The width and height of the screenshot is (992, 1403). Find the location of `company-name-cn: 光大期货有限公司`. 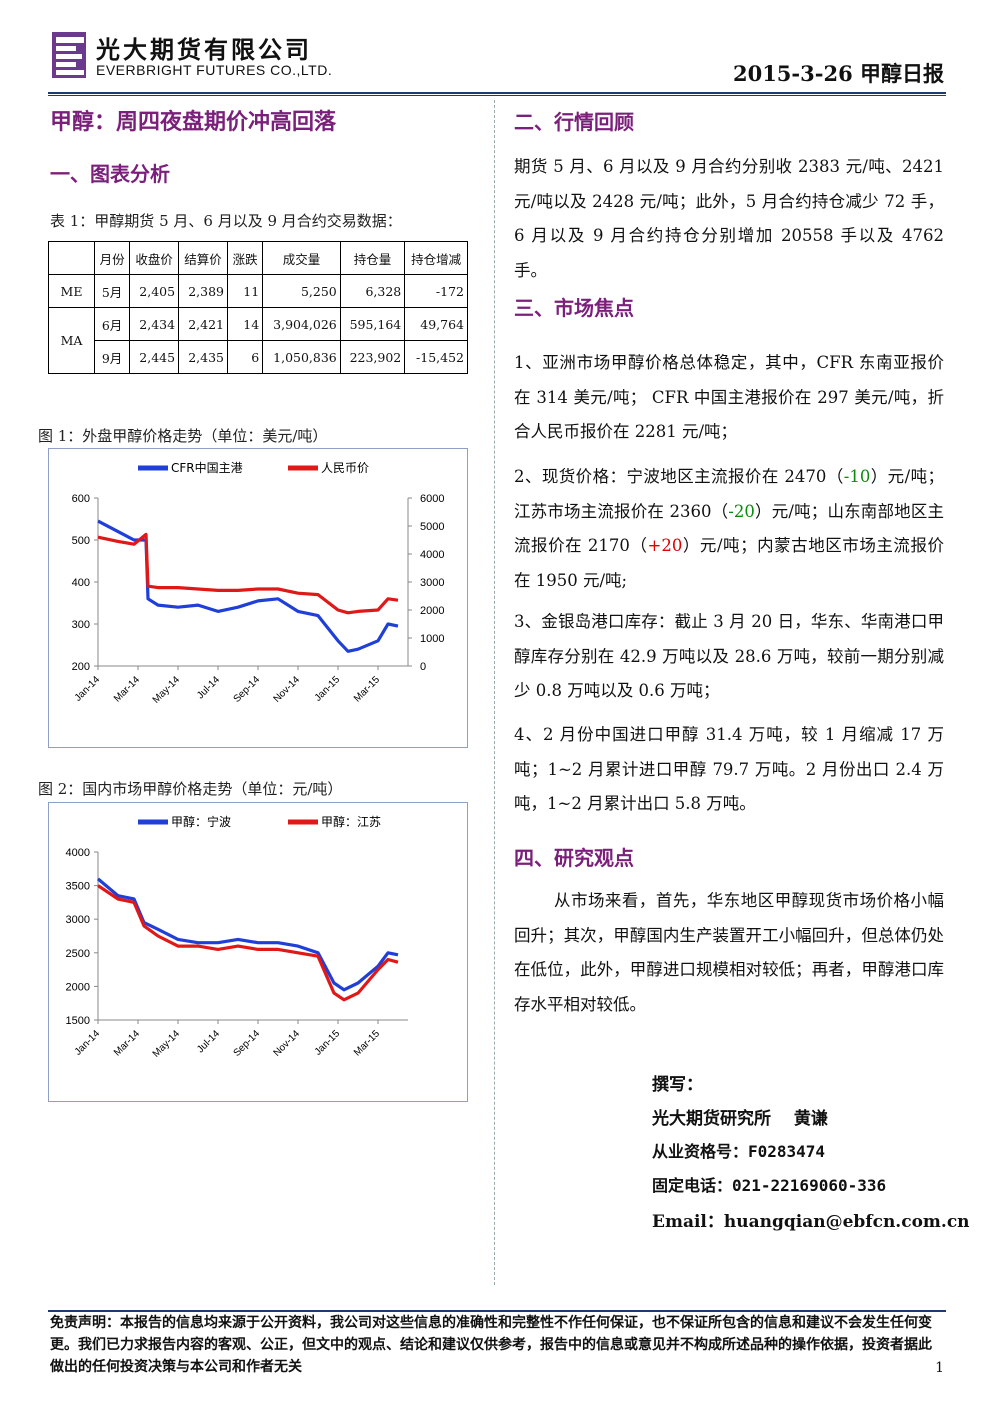

company-name-cn: 光大期货有限公司 is located at coordinates (204, 49).